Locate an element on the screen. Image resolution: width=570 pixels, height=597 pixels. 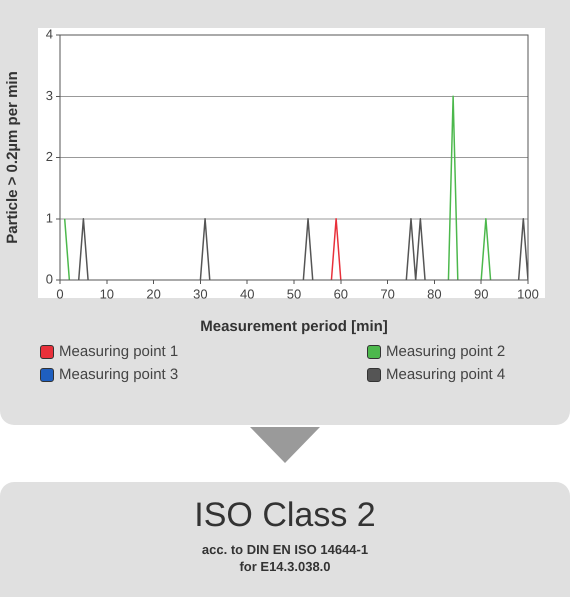
legend-label: Measuring point 2 is located at coordinates (446, 351).